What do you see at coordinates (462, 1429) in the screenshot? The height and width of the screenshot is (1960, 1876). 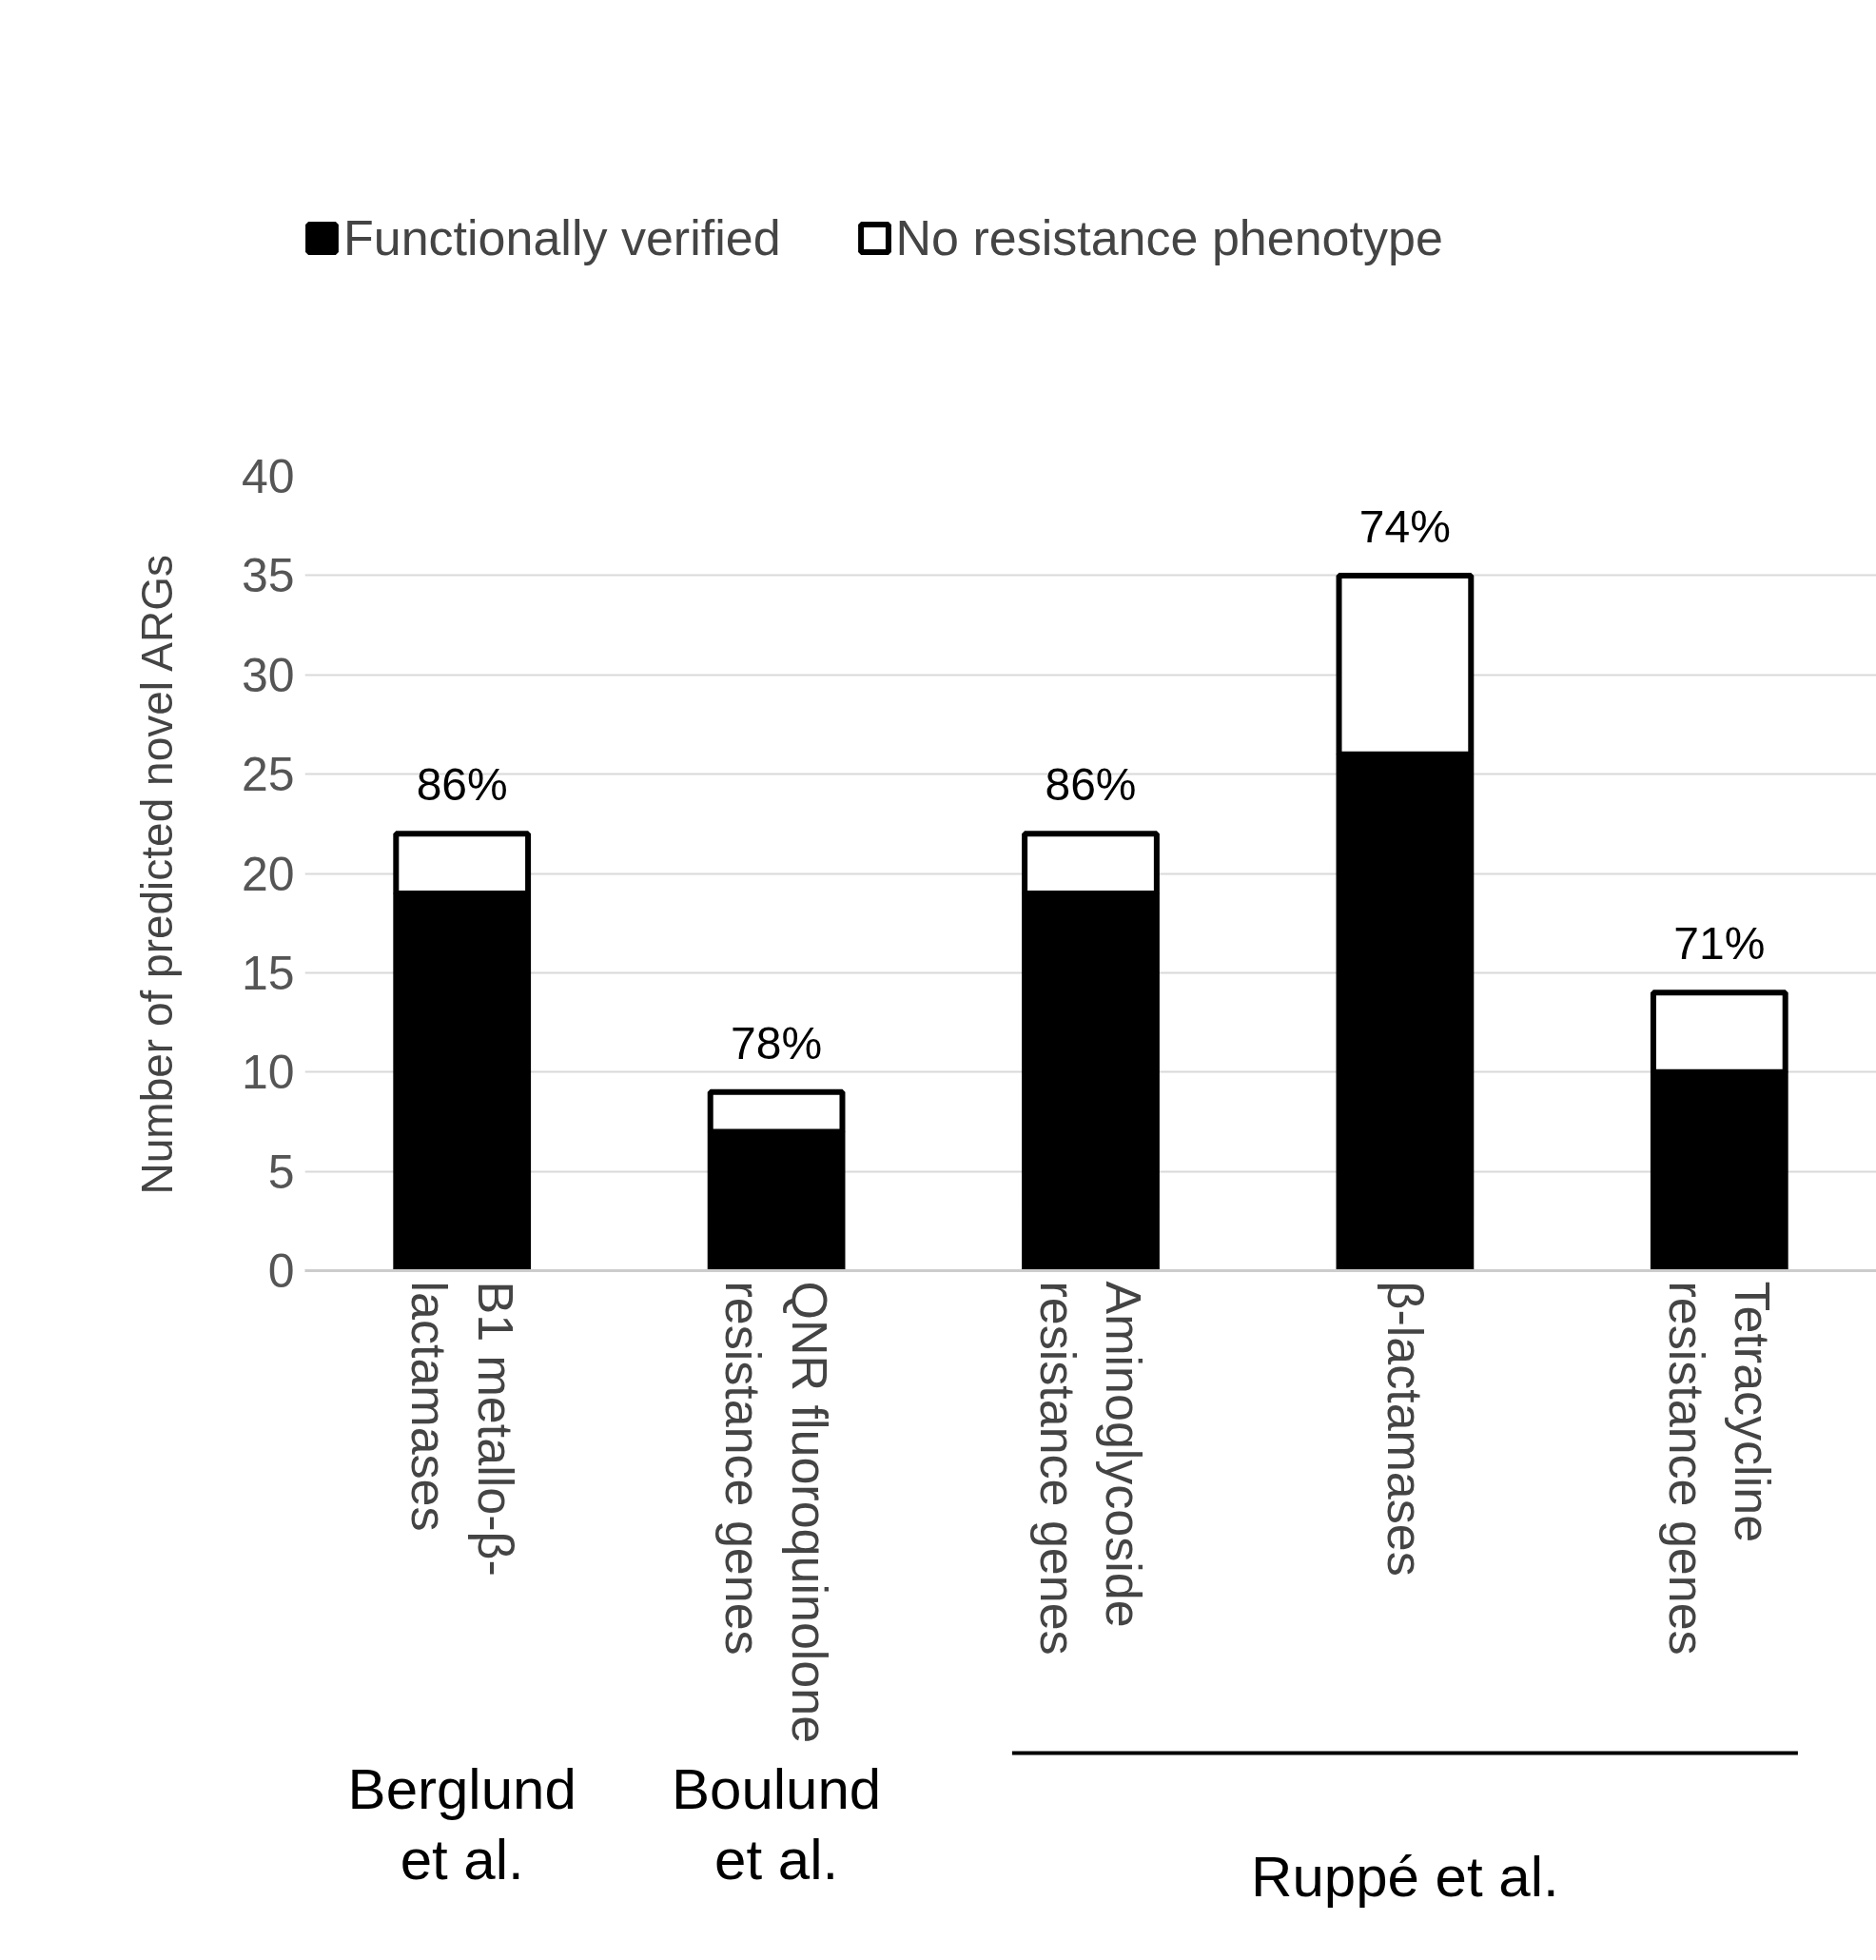 I see `x-tick-label: B1 metallo-β-lactamases` at bounding box center [462, 1429].